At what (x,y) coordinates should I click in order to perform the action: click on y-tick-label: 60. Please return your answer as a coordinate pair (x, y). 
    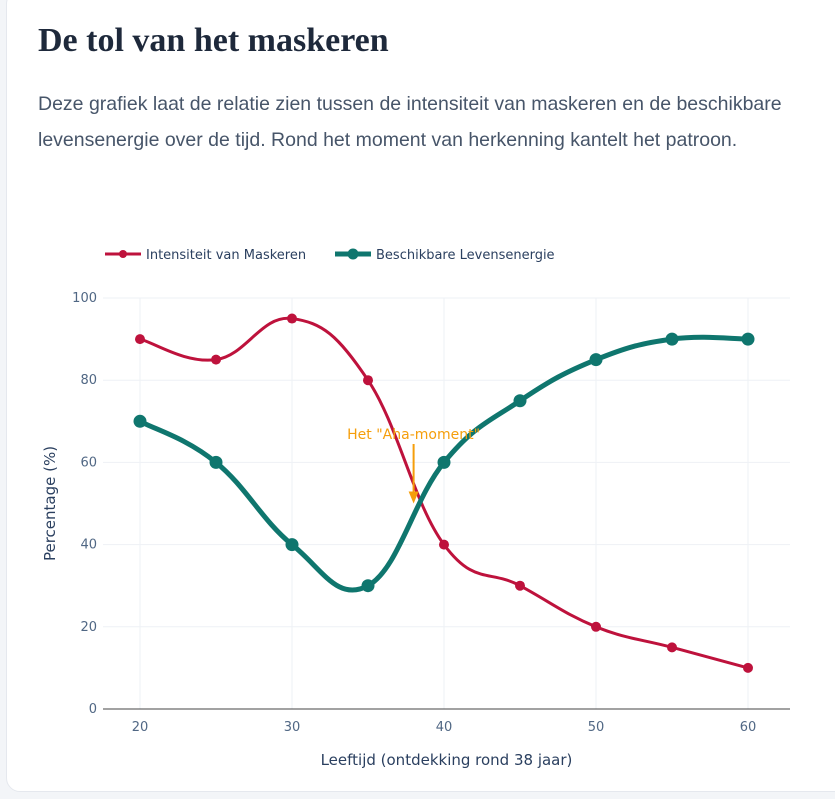
    Looking at the image, I should click on (88, 462).